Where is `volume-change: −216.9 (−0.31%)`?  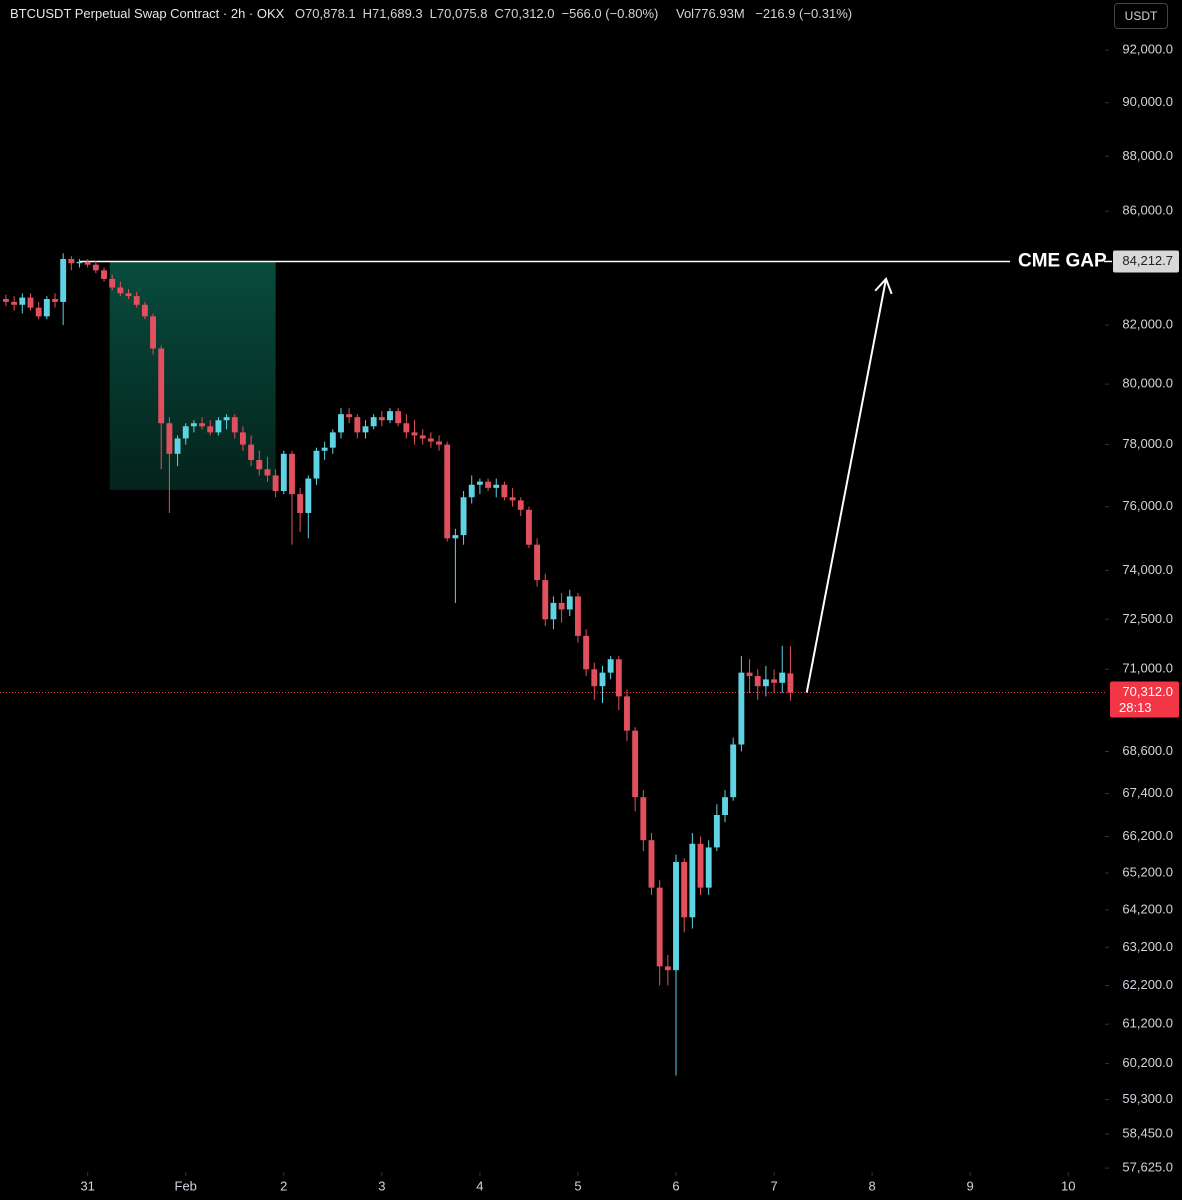 volume-change: −216.9 (−0.31%) is located at coordinates (804, 13).